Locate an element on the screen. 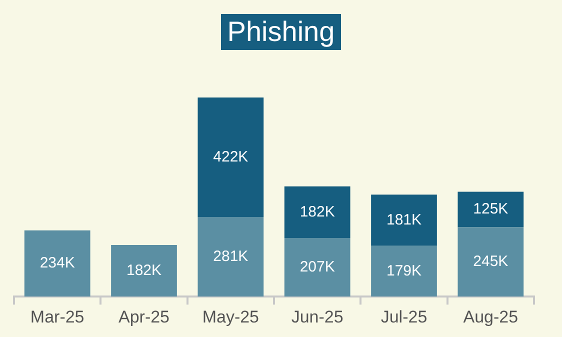 The height and width of the screenshot is (337, 562). x-tick-label: Jul-25 is located at coordinates (404, 316).